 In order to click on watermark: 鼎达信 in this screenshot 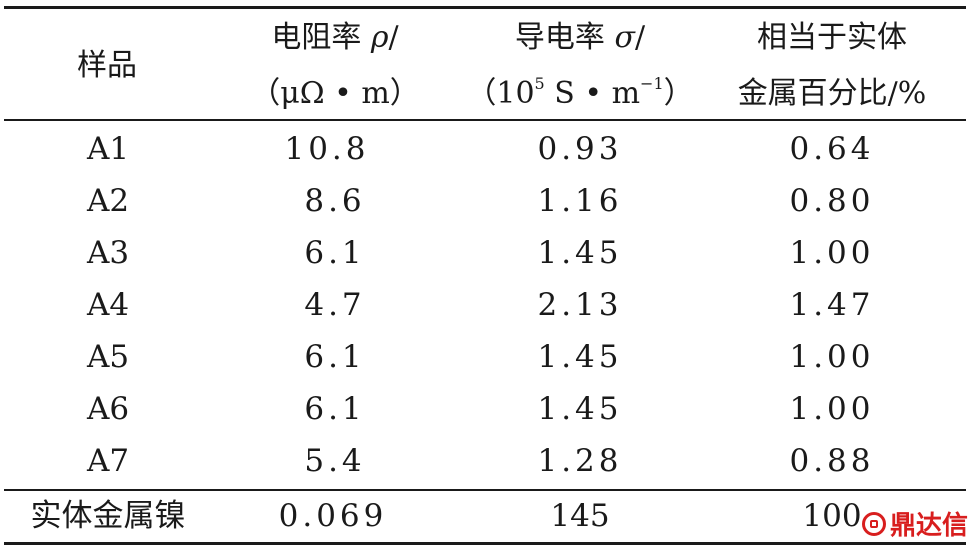, I will do `click(914, 523)`.